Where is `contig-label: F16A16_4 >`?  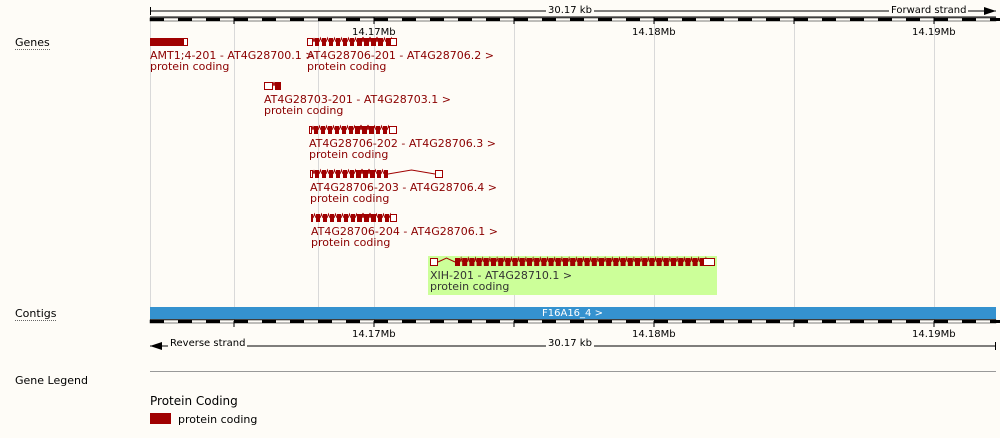 contig-label: F16A16_4 > is located at coordinates (572, 313).